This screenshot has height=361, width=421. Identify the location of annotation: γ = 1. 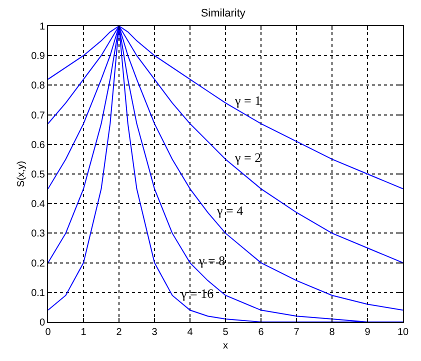
(248, 100).